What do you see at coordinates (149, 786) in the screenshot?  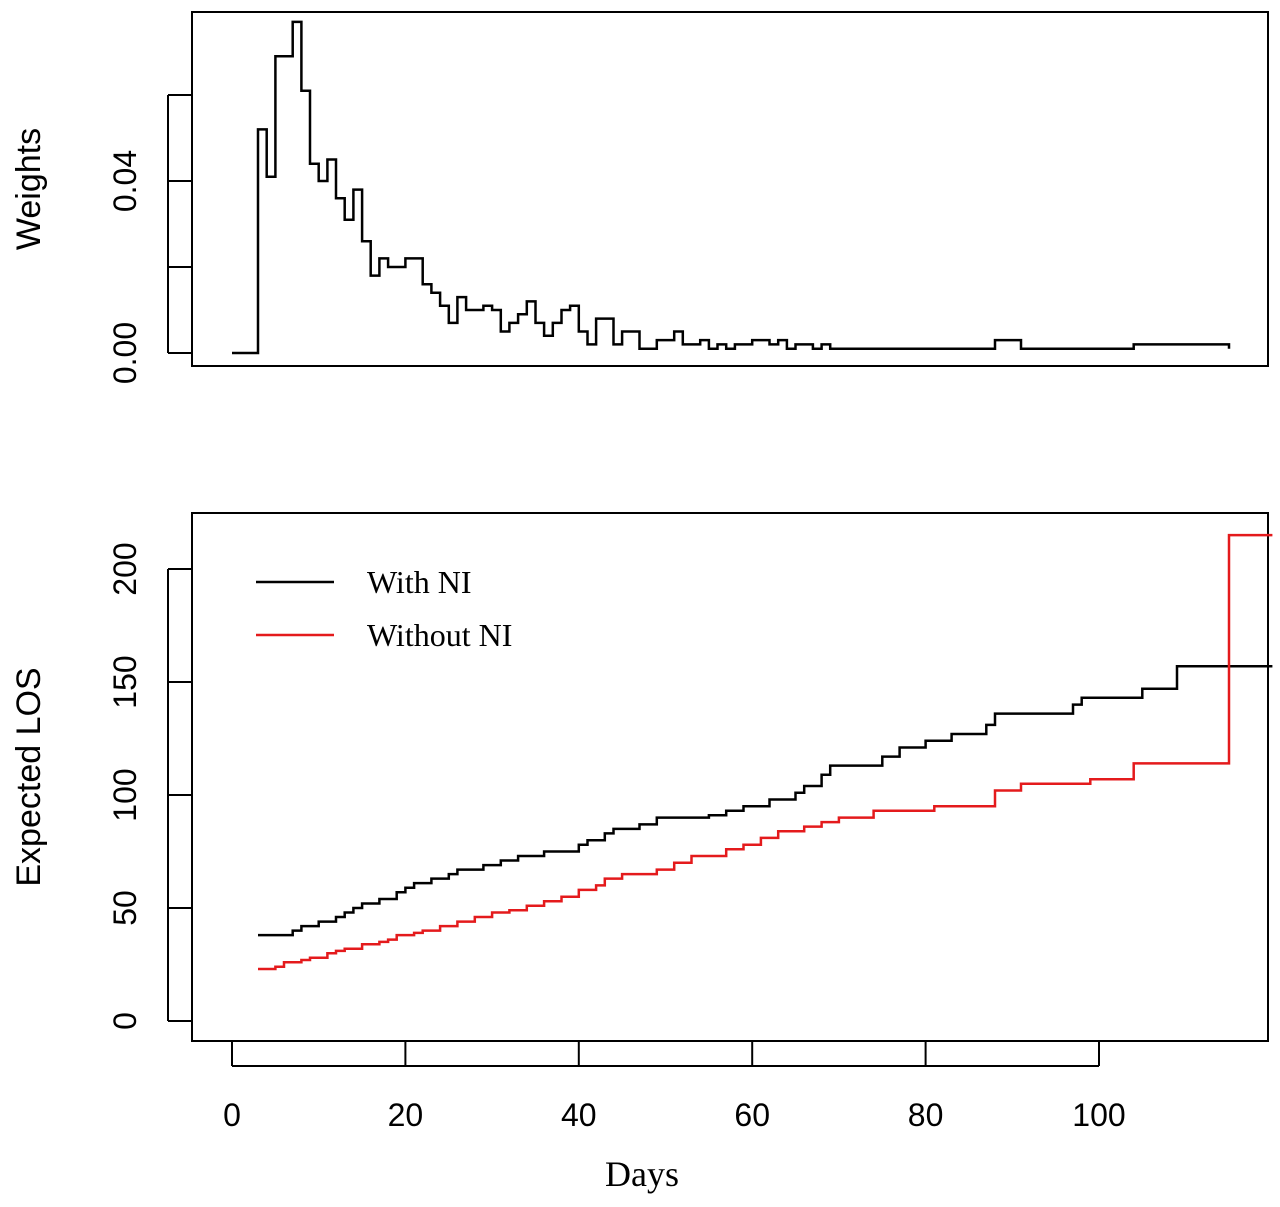 I see `los-y-axis: 0 50 100 150 200` at bounding box center [149, 786].